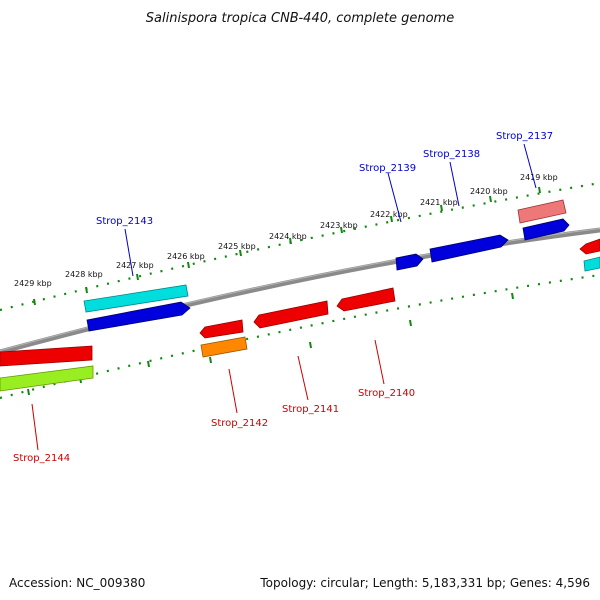  What do you see at coordinates (389, 214) in the screenshot?
I see `tick-label-2422: 2422 kbp` at bounding box center [389, 214].